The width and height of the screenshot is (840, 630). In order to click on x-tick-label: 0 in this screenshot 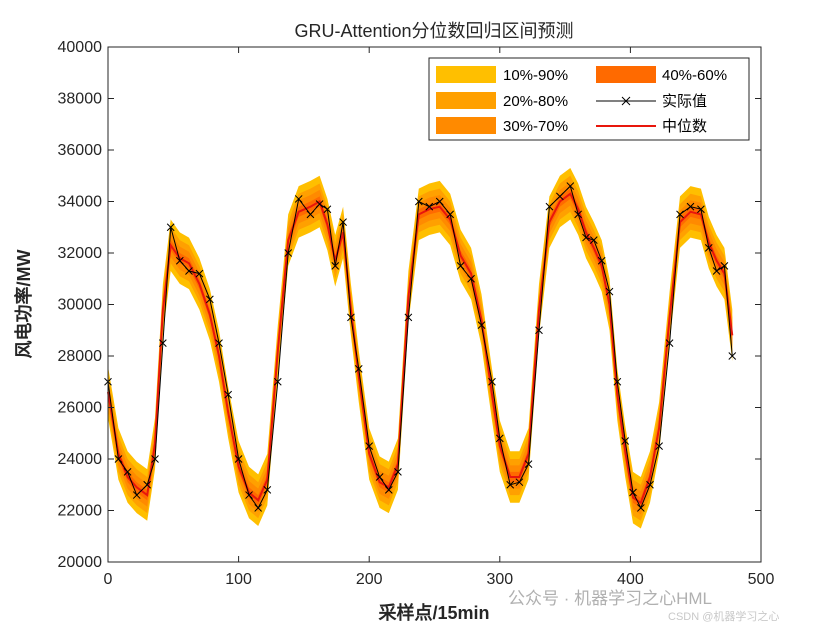, I will do `click(108, 579)`.